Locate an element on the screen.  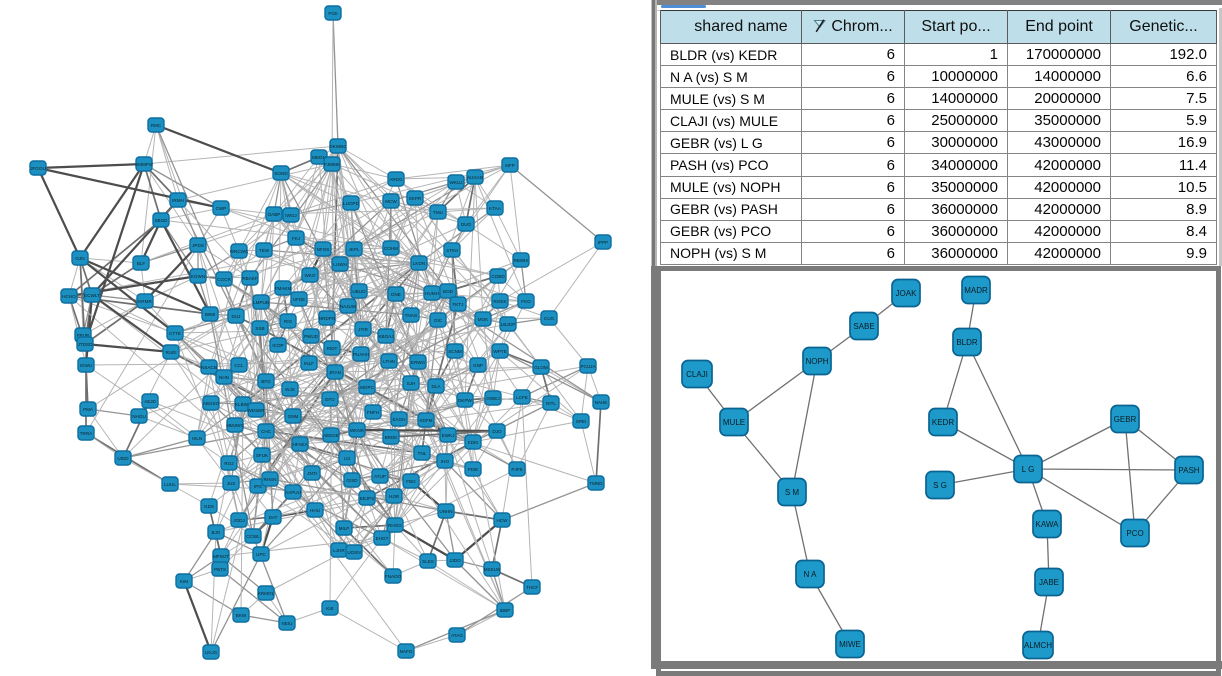
svg-text: IJJ is located at coordinates (347, 458).